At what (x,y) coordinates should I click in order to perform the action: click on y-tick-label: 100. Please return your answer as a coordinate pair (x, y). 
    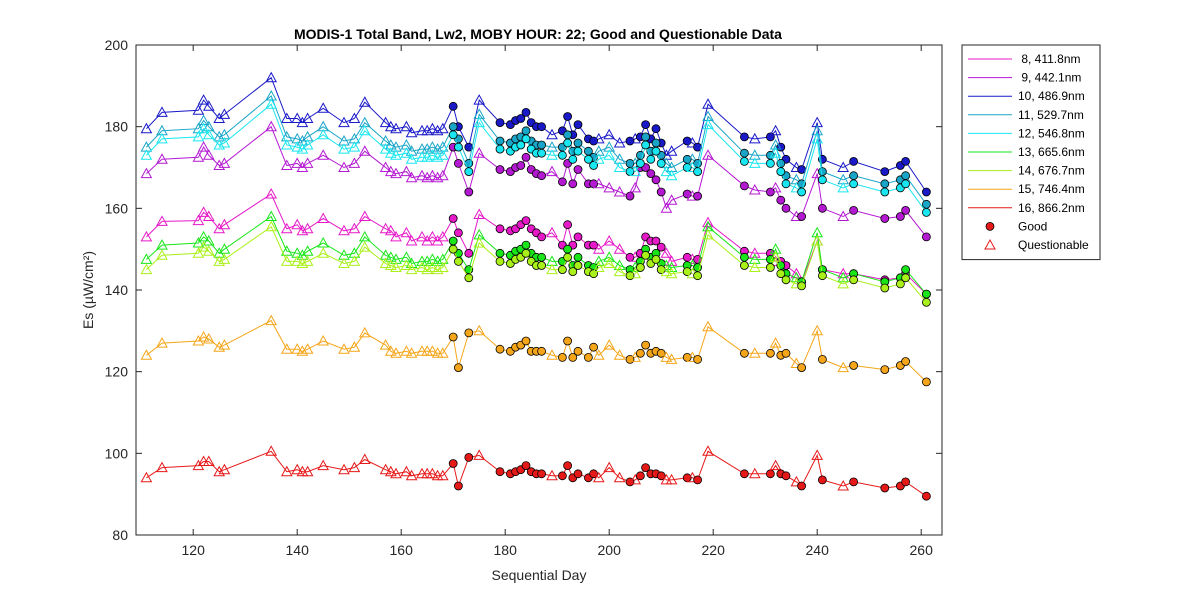
    Looking at the image, I should click on (117, 453).